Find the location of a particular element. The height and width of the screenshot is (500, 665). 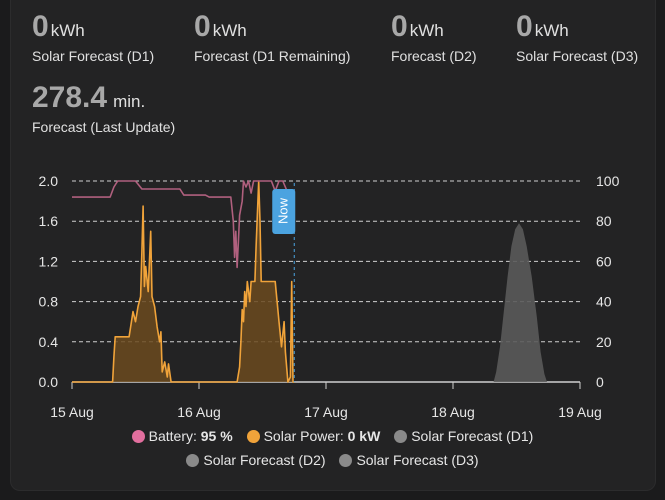

y-left-tick-label: 0.8 is located at coordinates (49, 302).